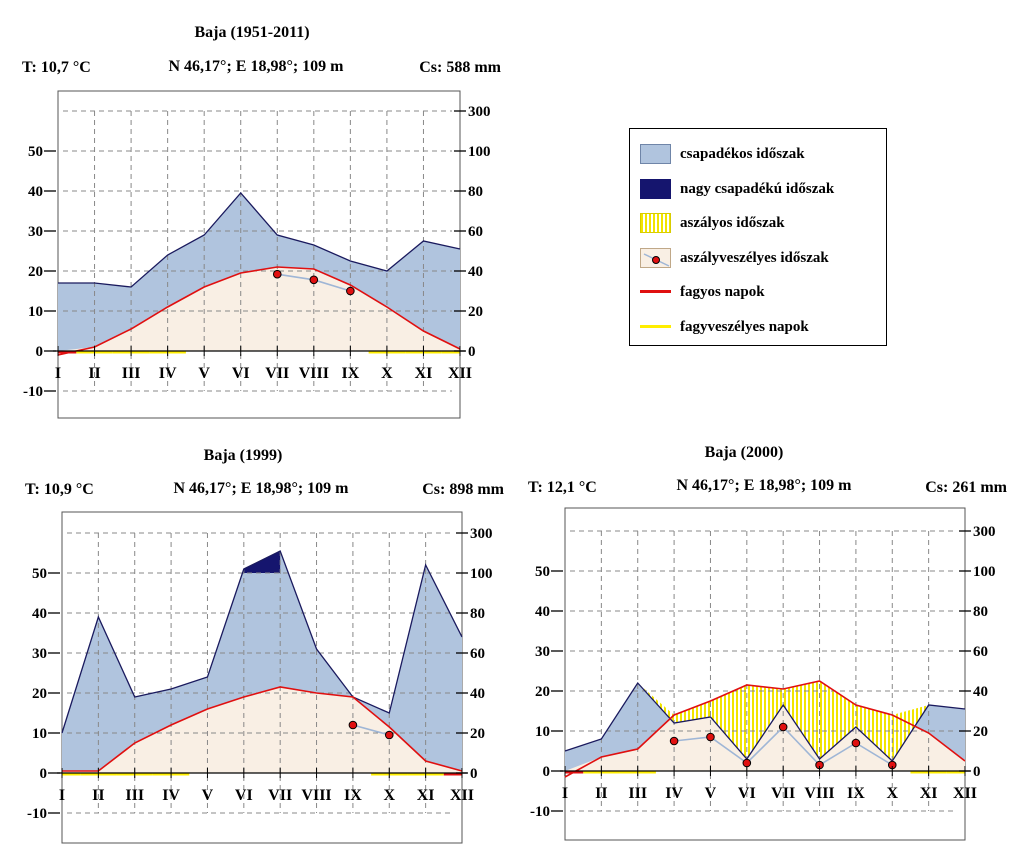 The height and width of the screenshot is (866, 1030). I want to click on risk-point-VIII, so click(314, 280).